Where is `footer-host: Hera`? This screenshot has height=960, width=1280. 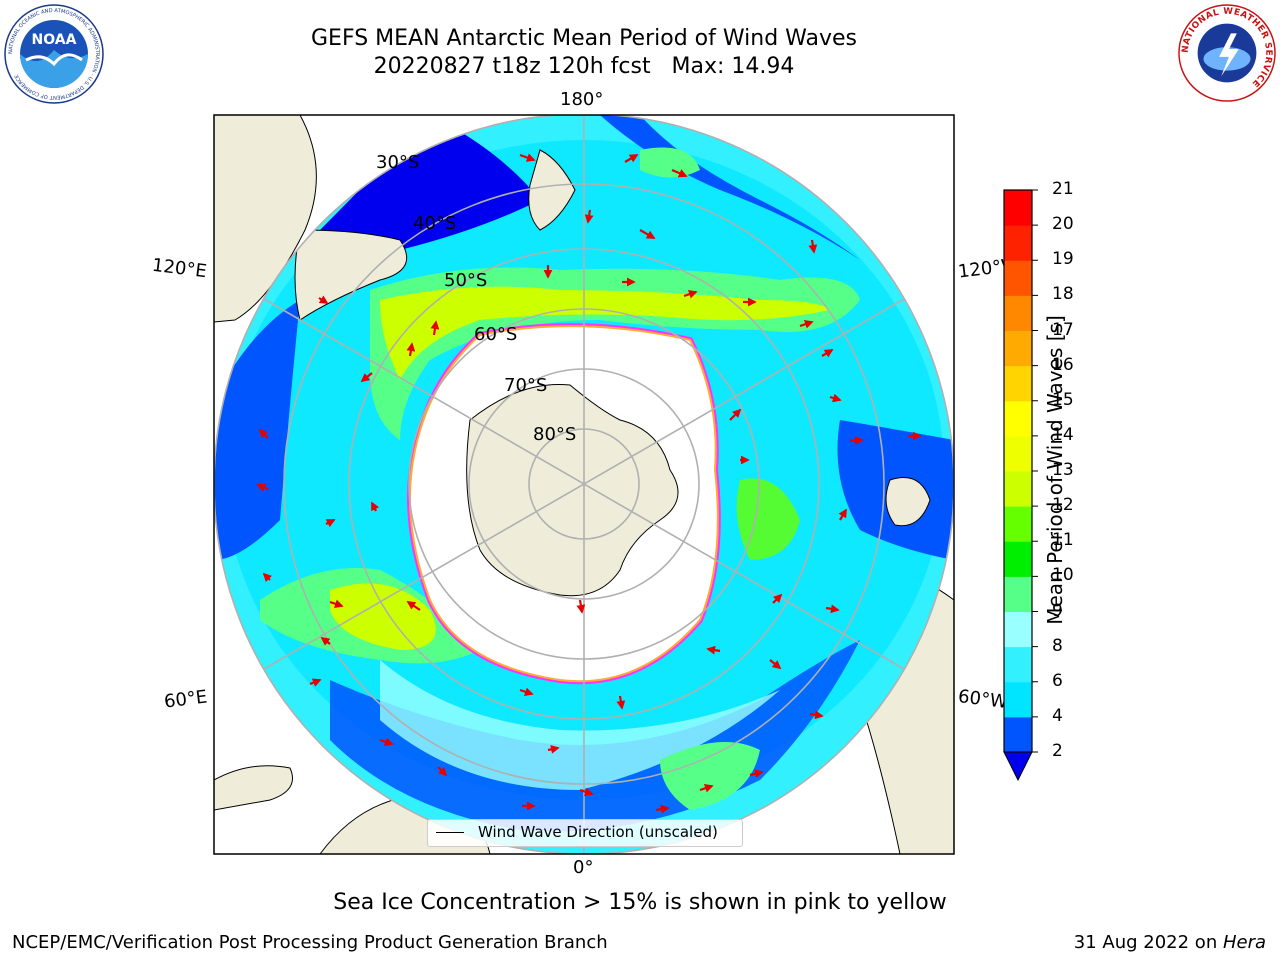
footer-host: Hera is located at coordinates (1244, 942).